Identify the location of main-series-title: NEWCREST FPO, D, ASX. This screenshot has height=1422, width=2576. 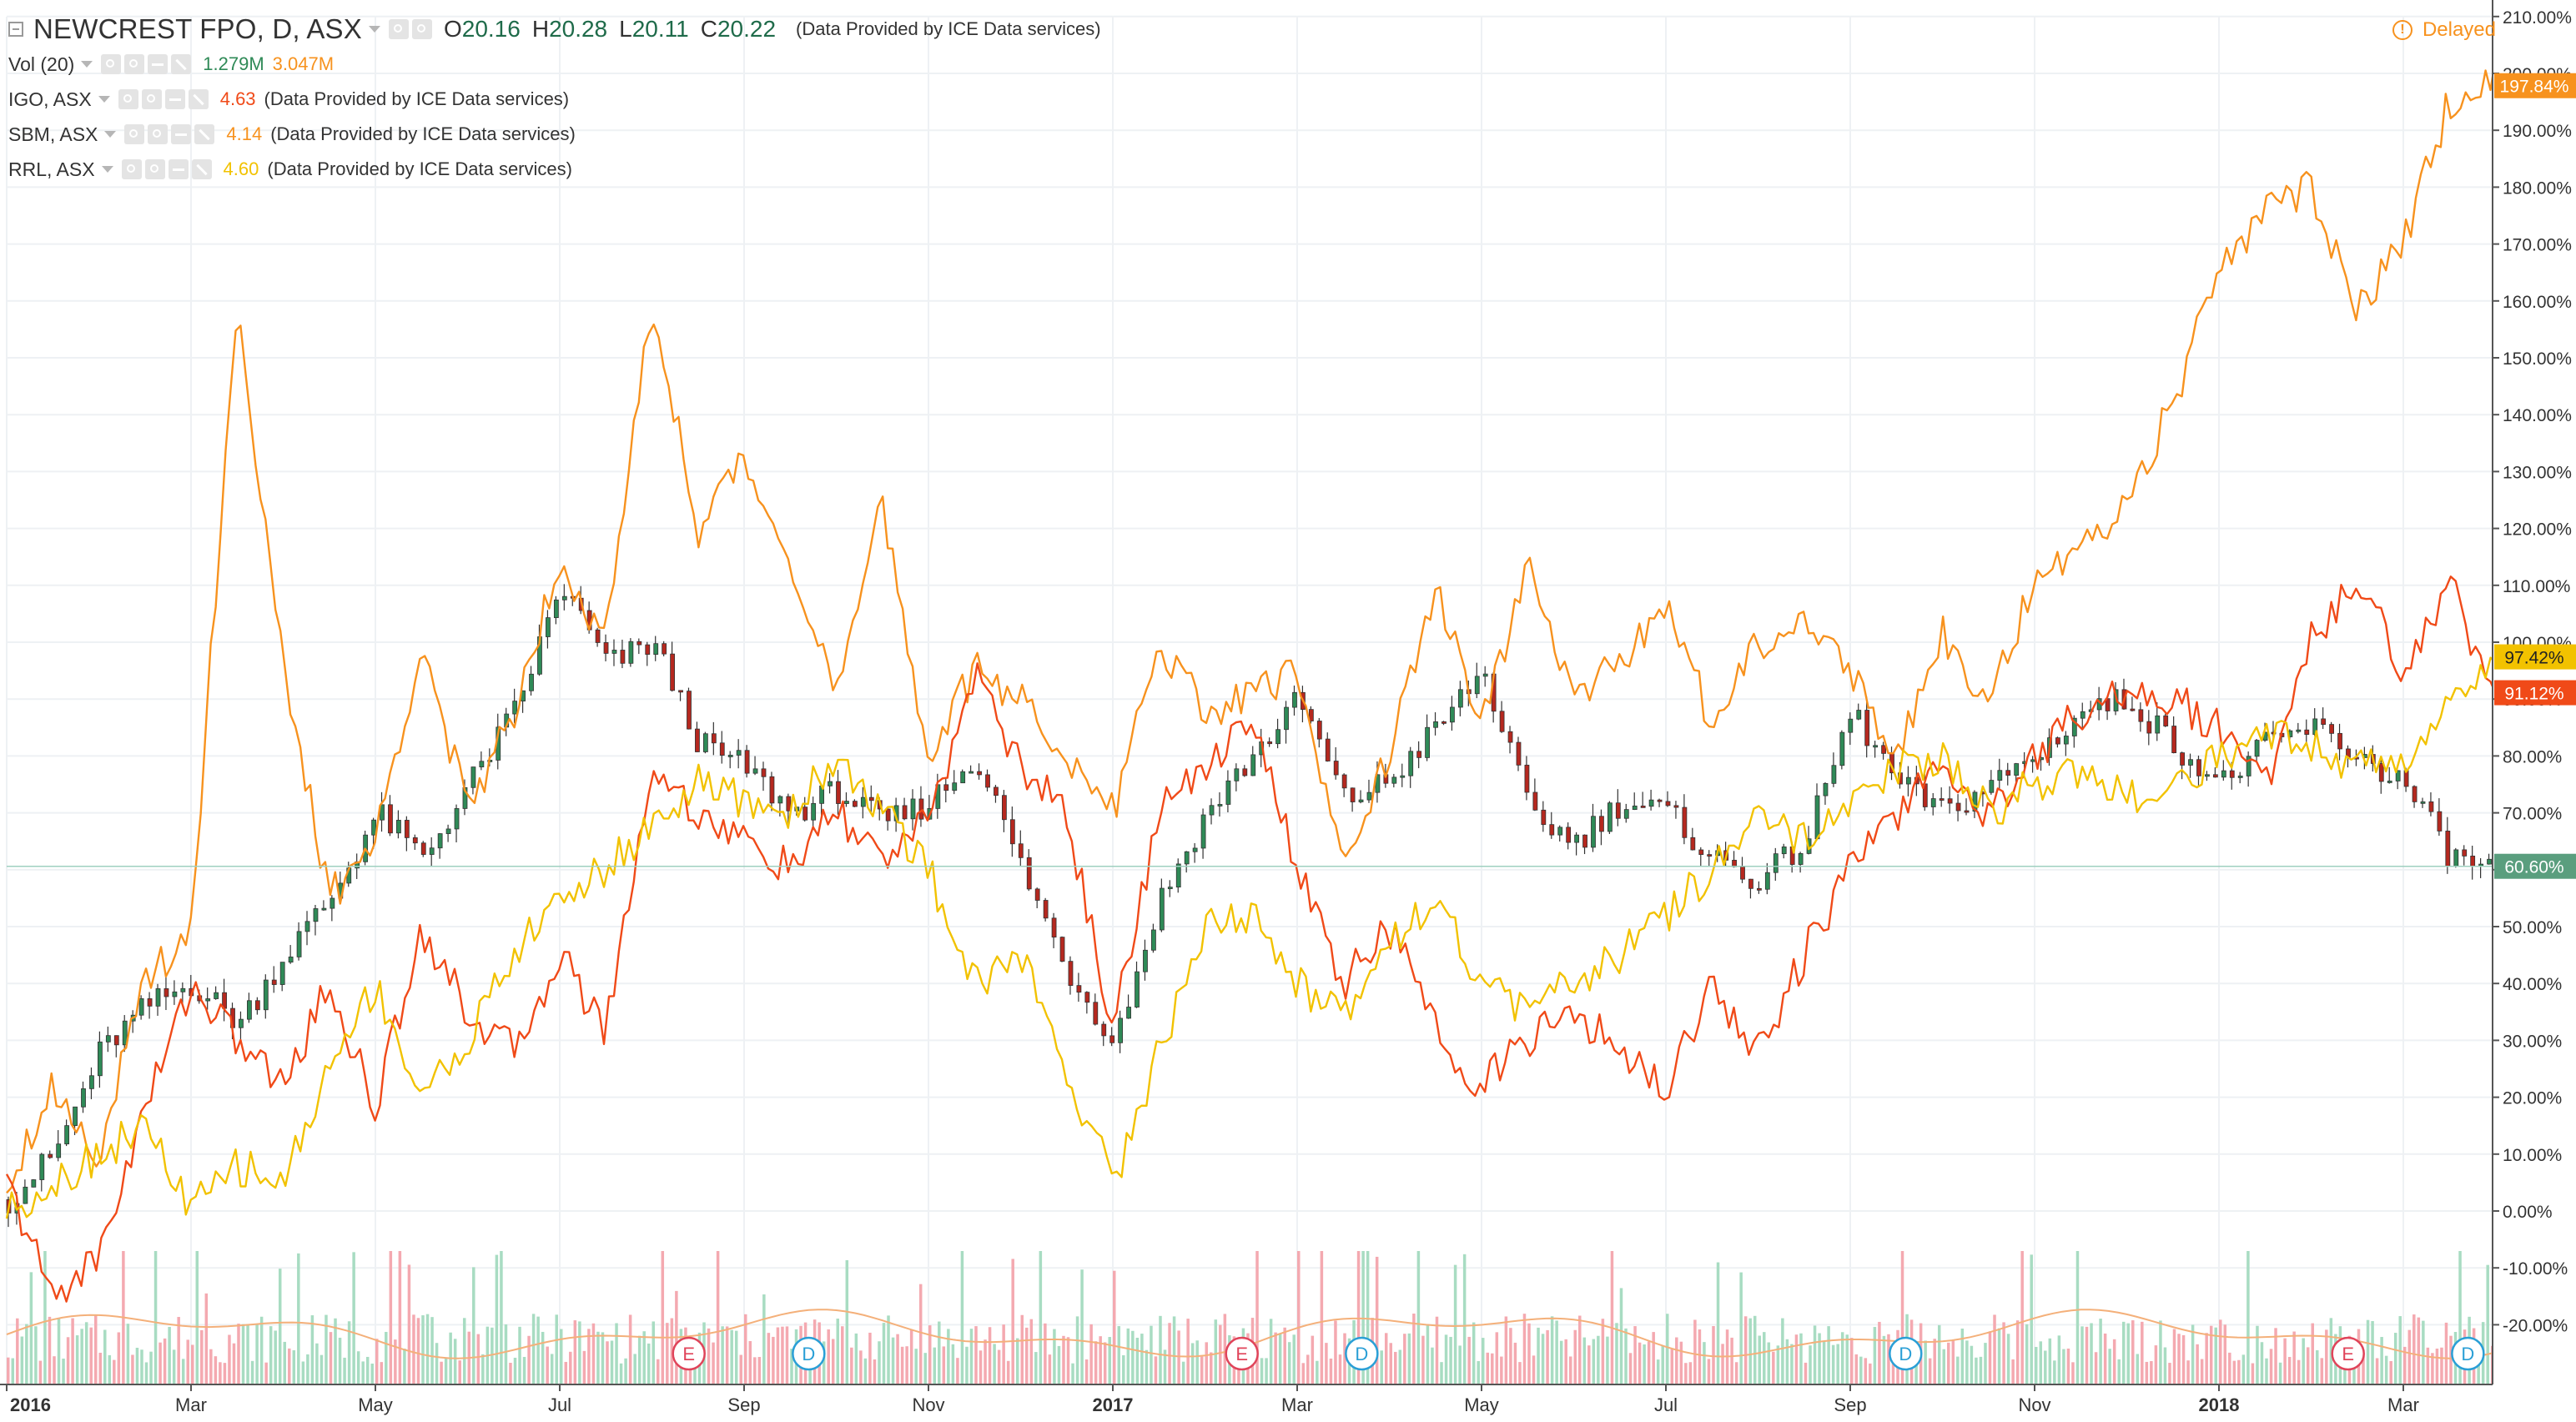
(197, 29).